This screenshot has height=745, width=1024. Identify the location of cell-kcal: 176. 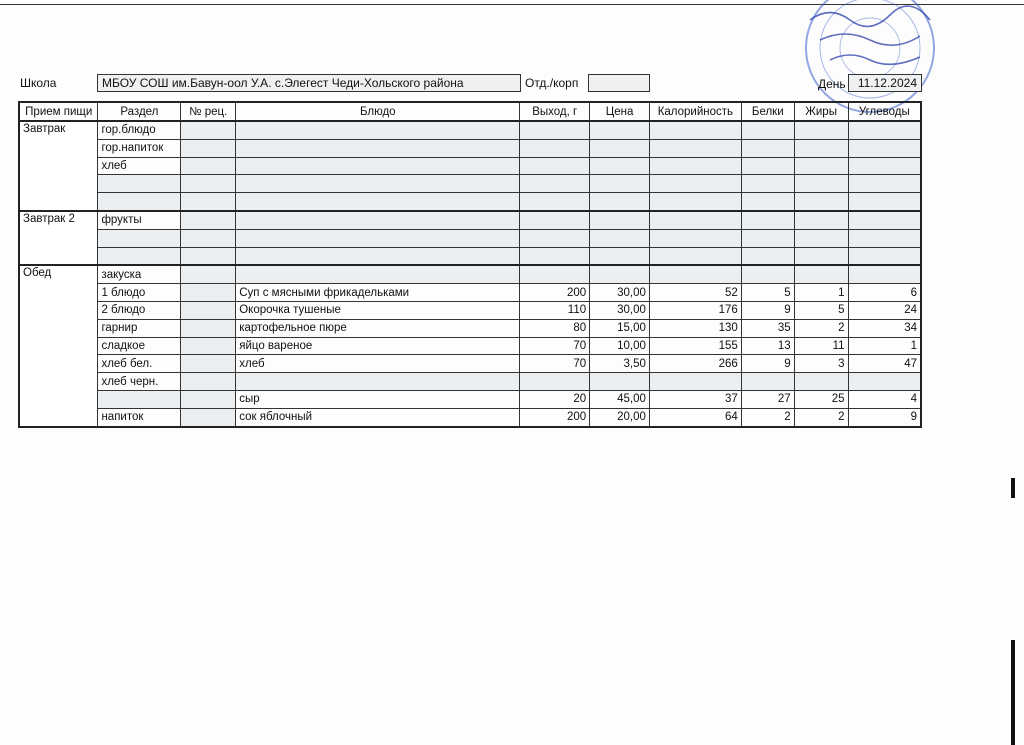
(695, 310).